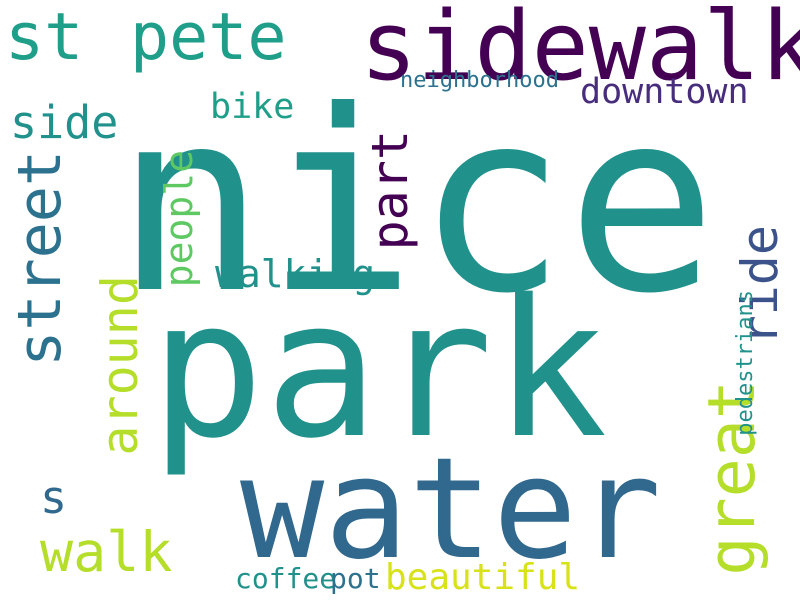 Image resolution: width=800 pixels, height=600 pixels. What do you see at coordinates (120, 365) in the screenshot?
I see `word-around: around` at bounding box center [120, 365].